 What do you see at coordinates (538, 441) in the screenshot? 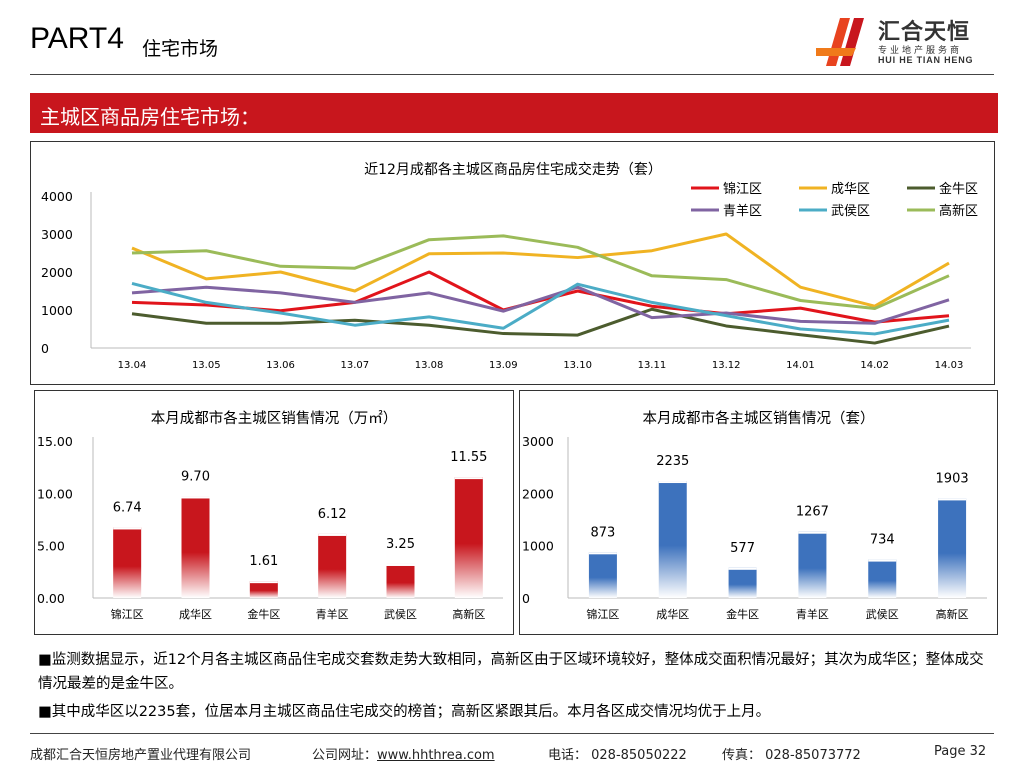
I see `bar-chart-y-tick: 3000` at bounding box center [538, 441].